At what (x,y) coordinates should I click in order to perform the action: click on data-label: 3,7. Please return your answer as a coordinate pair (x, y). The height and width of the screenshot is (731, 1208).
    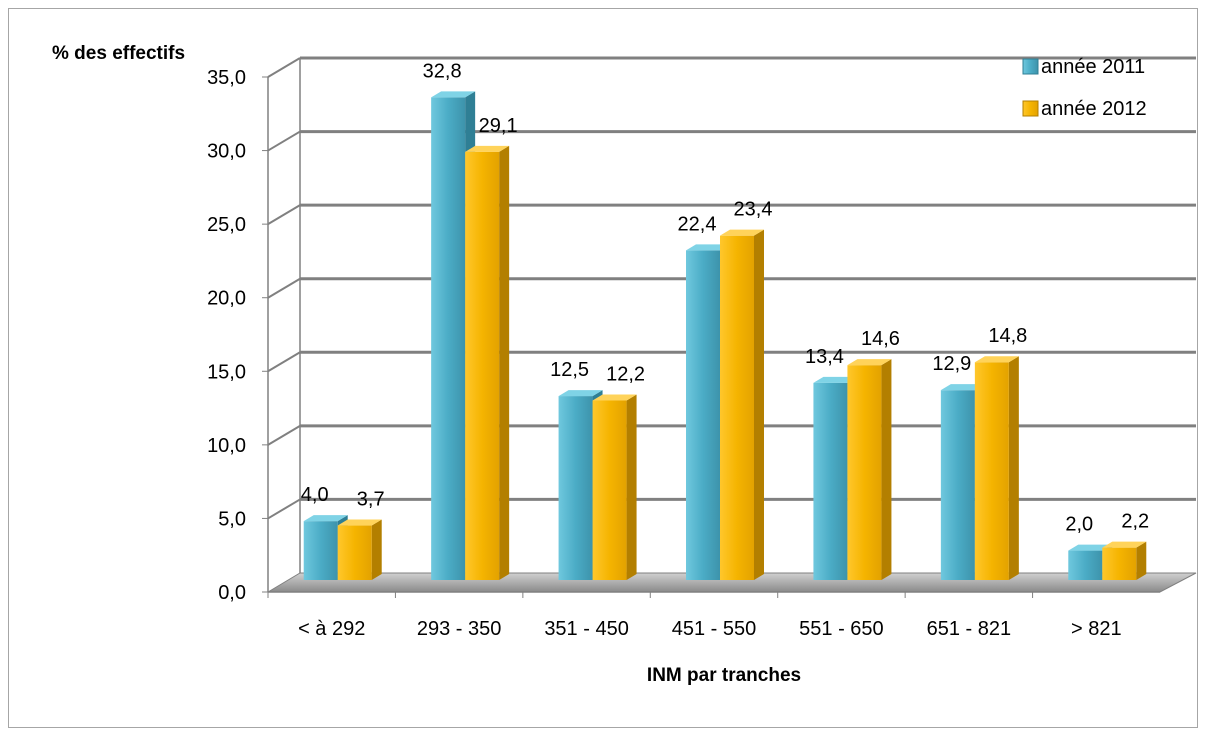
    Looking at the image, I should click on (371, 500).